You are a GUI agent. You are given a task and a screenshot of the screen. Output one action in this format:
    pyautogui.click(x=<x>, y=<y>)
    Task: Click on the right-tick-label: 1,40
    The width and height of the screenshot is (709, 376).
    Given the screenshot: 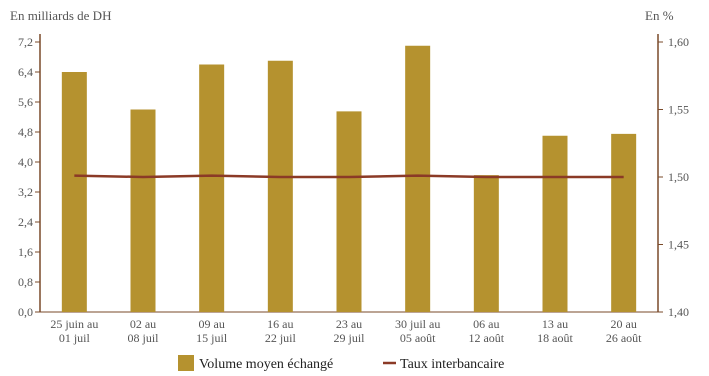 What is the action you would take?
    pyautogui.click(x=678, y=312)
    